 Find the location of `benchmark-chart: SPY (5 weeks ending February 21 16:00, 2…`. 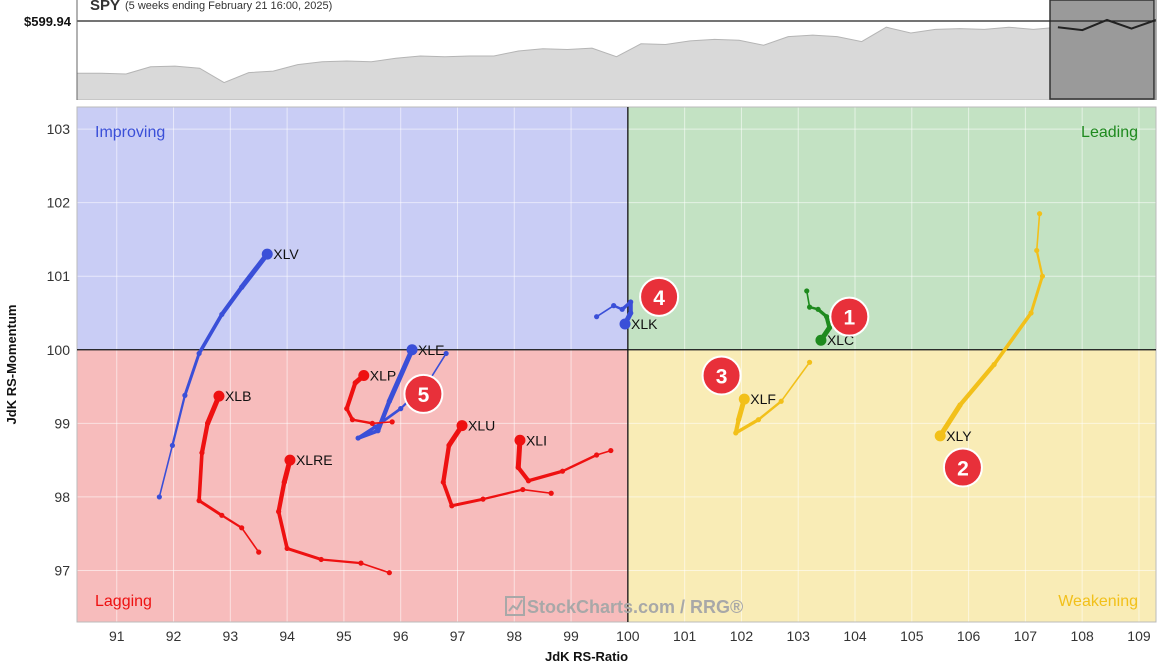

benchmark-chart: SPY (5 weeks ending February 21 16:00, 2… is located at coordinates (590, 50).